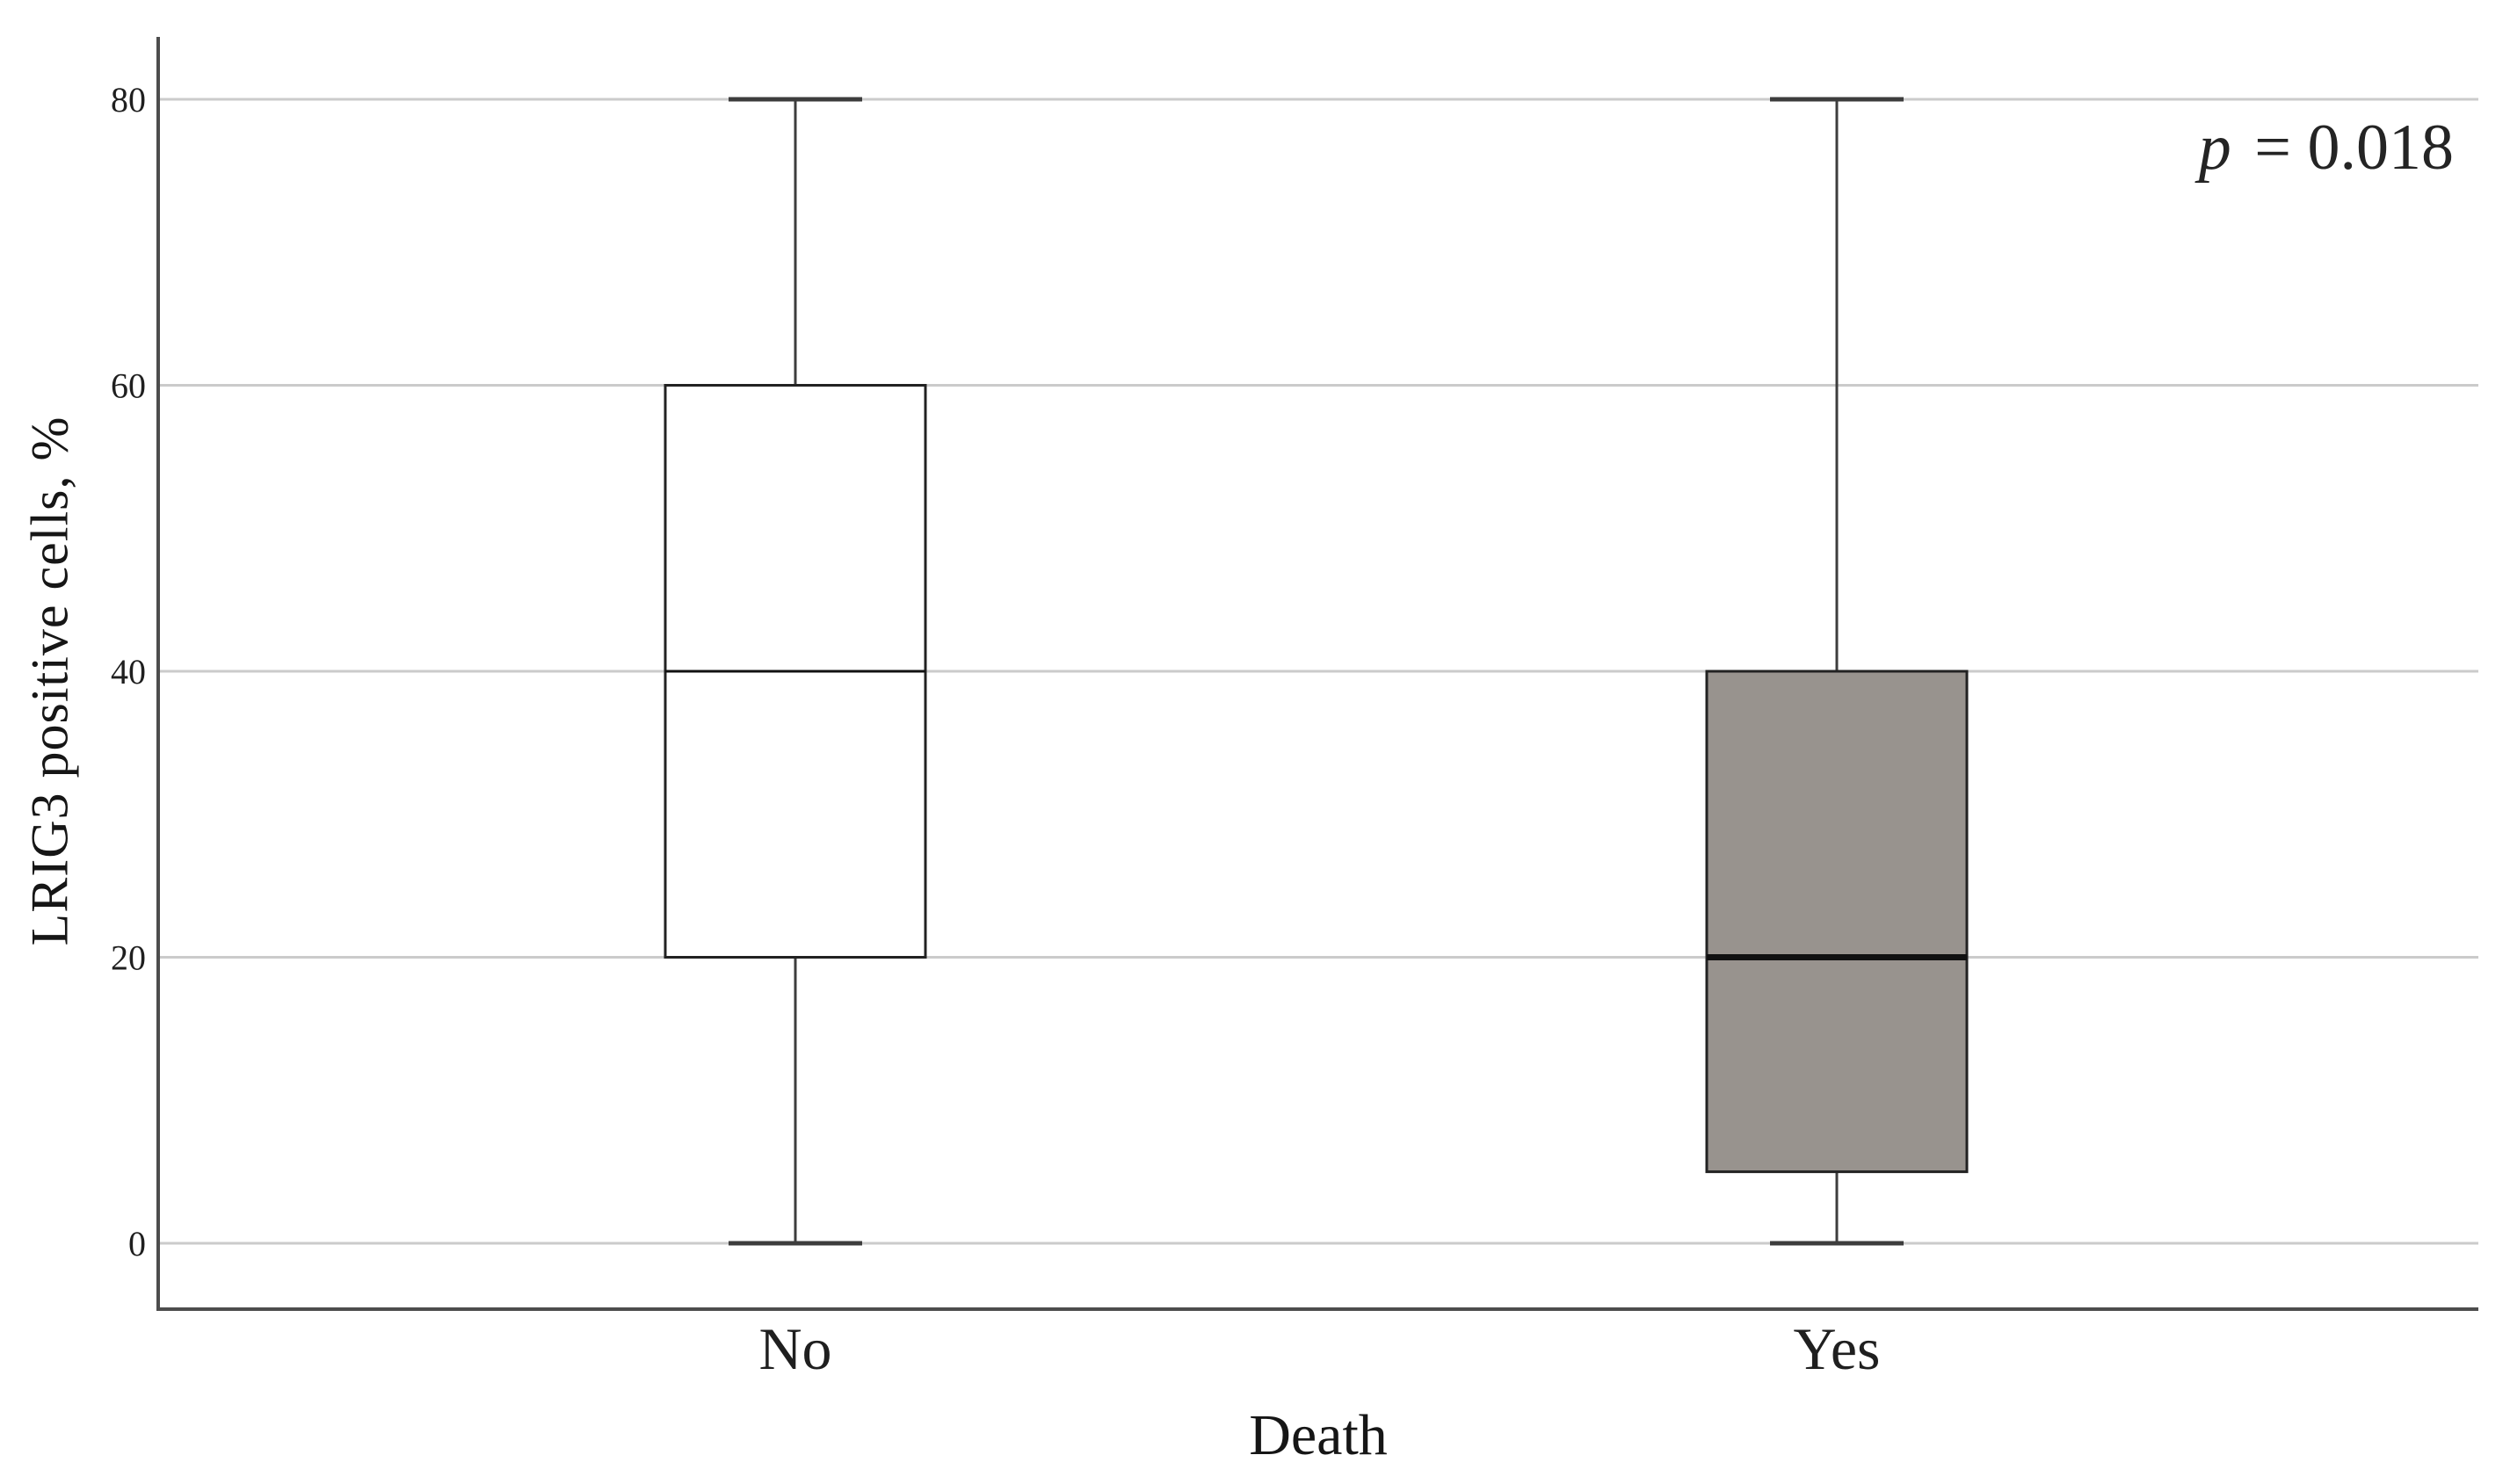 The height and width of the screenshot is (1484, 2510). Describe the element at coordinates (1837, 922) in the screenshot. I see `box-yes` at that location.